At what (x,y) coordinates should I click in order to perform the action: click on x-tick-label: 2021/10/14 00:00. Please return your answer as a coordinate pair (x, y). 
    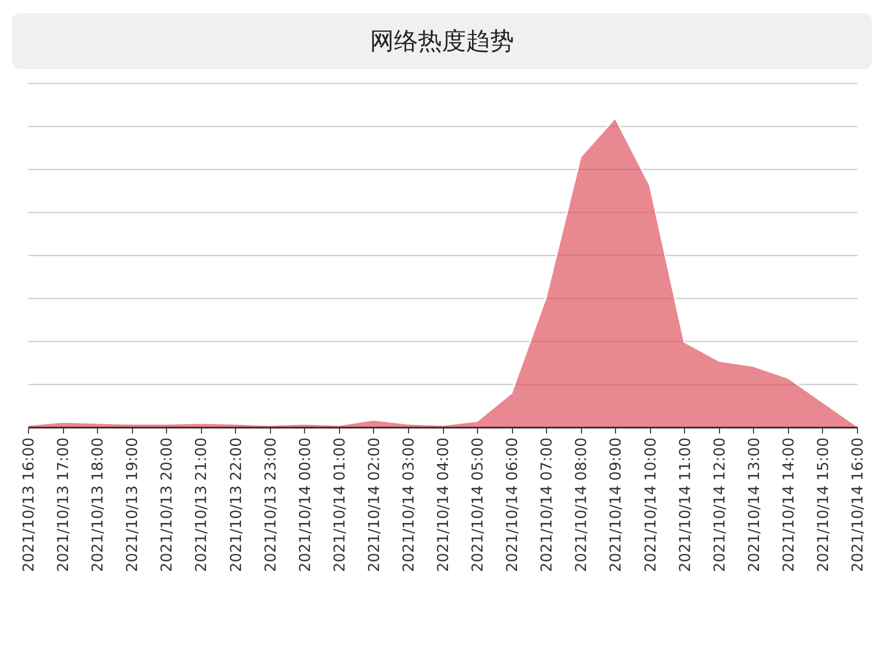
    Looking at the image, I should click on (305, 505).